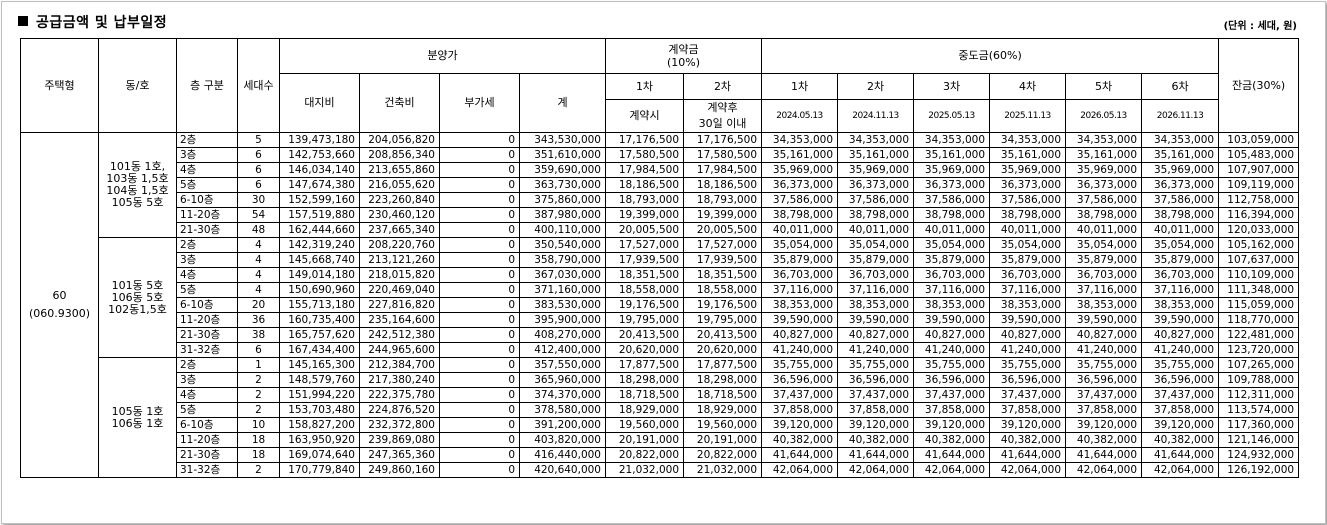  I want to click on deposit1-cell: 18,793,000, so click(644, 200).